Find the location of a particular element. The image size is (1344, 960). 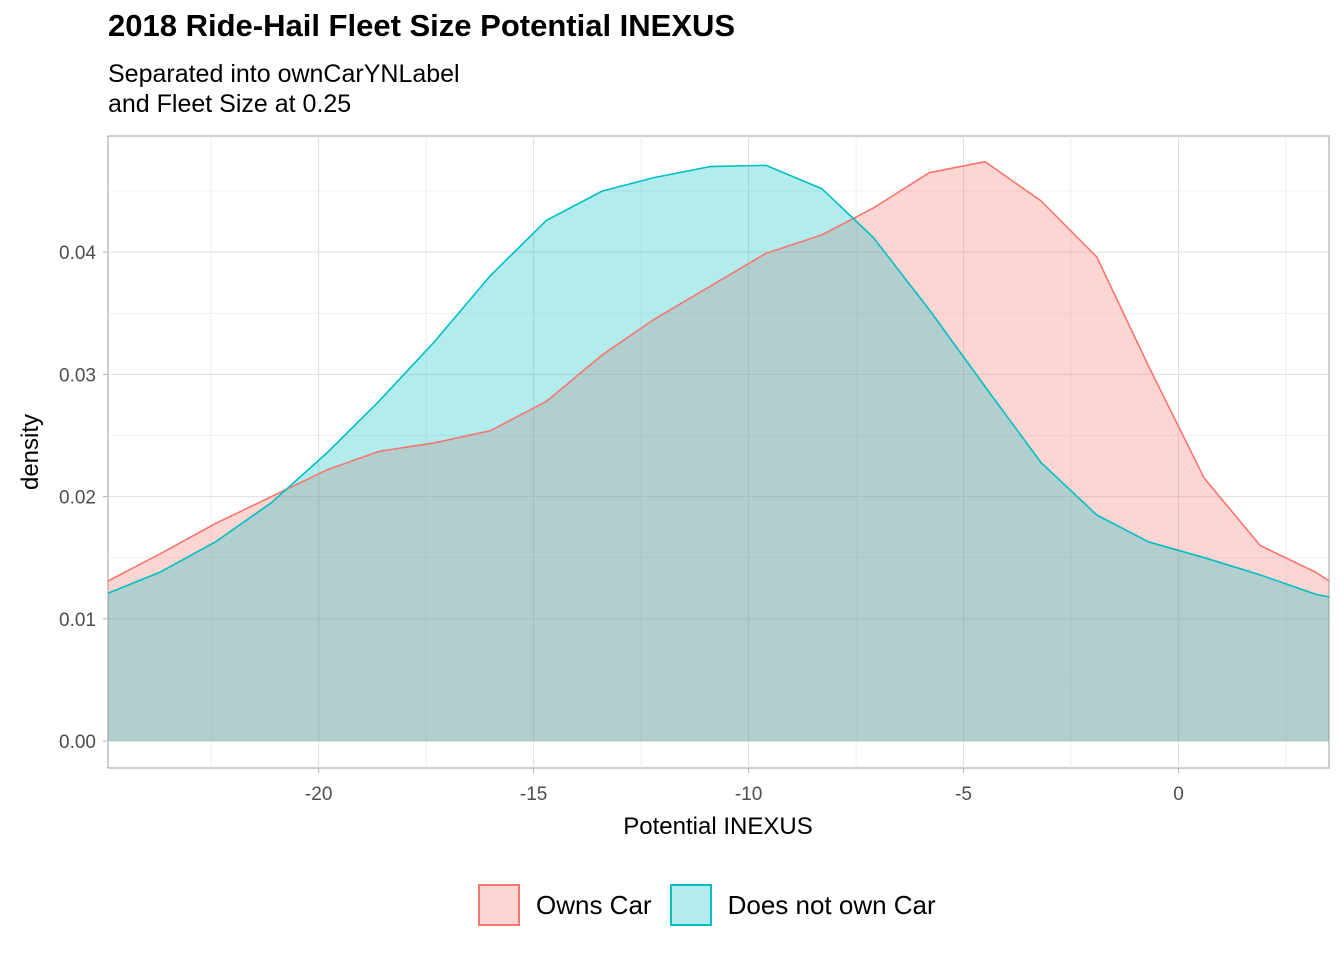

chart-subtitle-line-2: and Fleet Size at 0.25 is located at coordinates (230, 104).